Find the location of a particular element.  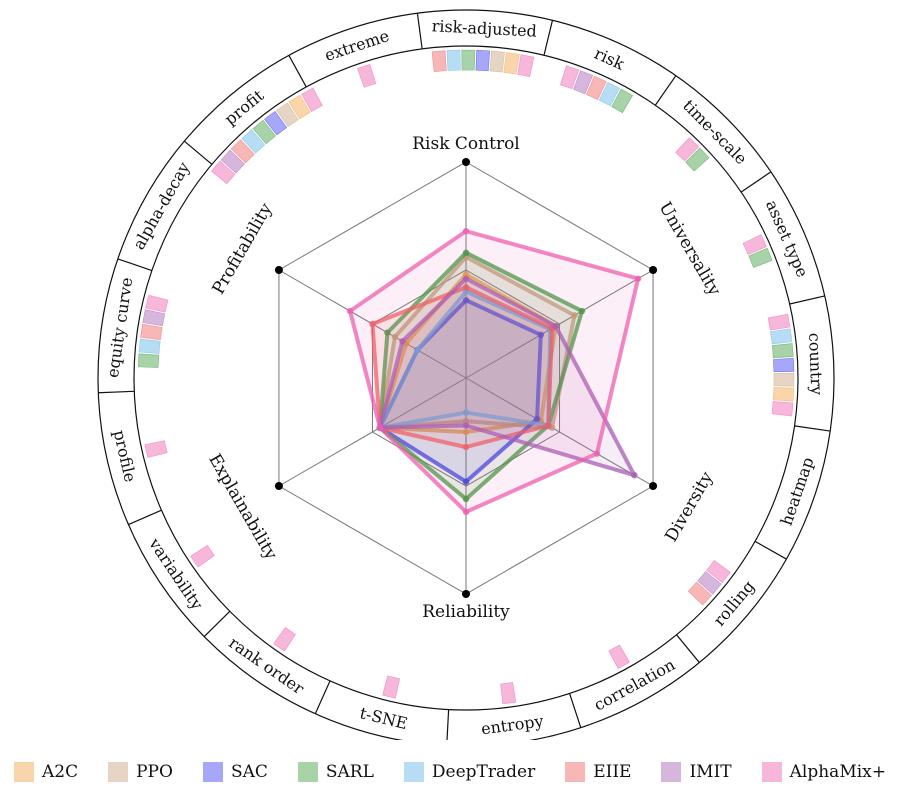

legend-item-a2c: A2C is located at coordinates (46, 772).